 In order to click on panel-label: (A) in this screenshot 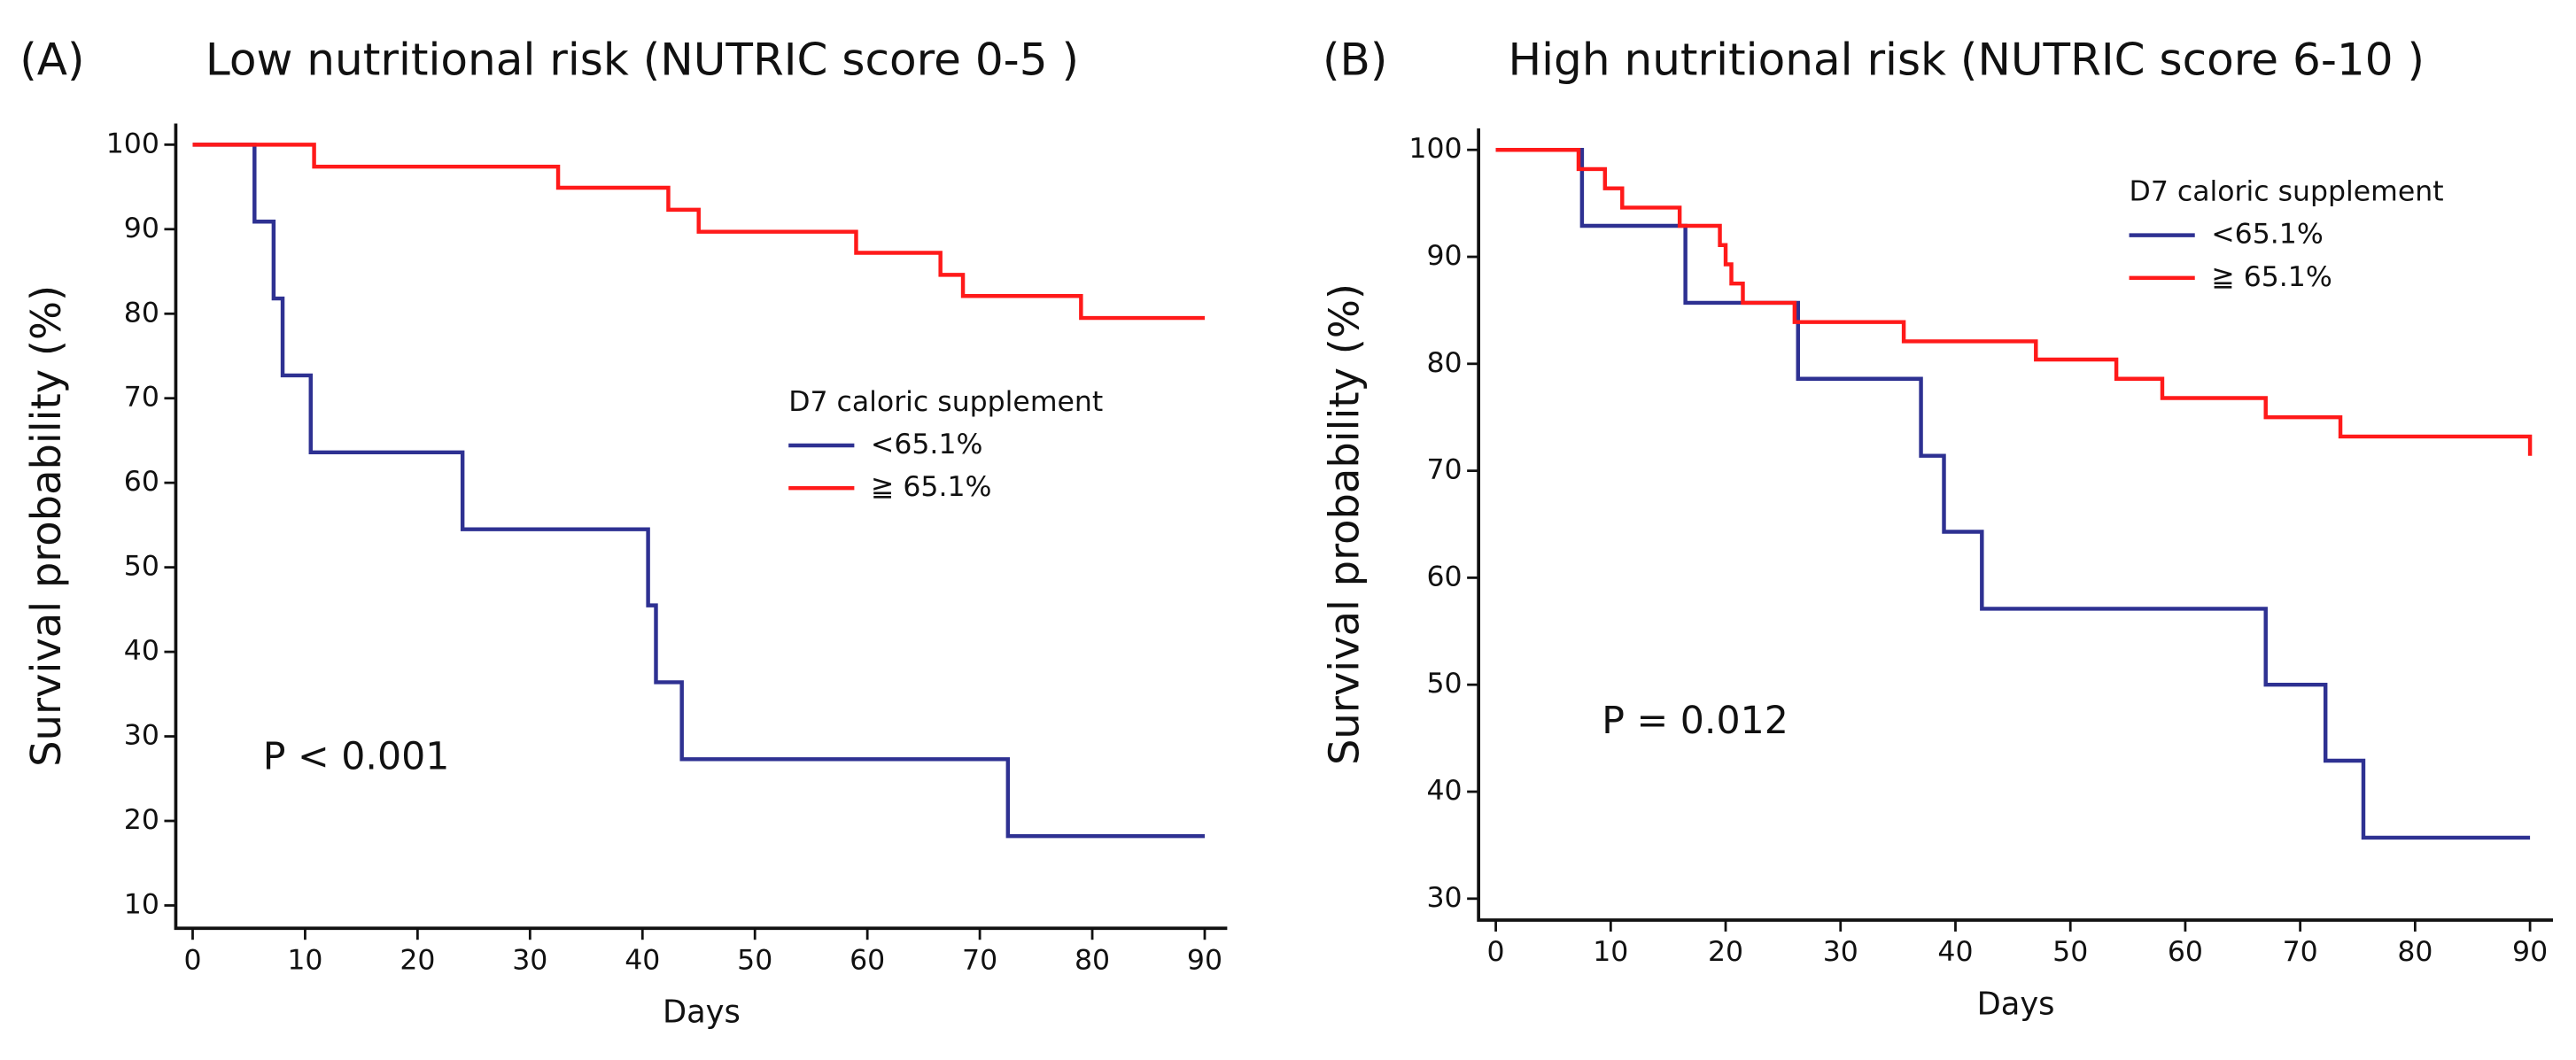, I will do `click(51, 59)`.